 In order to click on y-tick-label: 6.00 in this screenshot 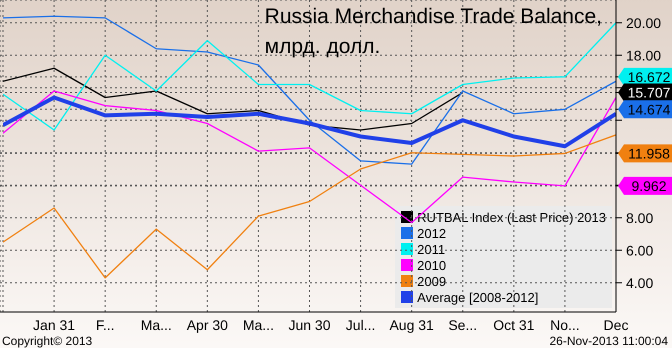, I will do `click(640, 250)`.